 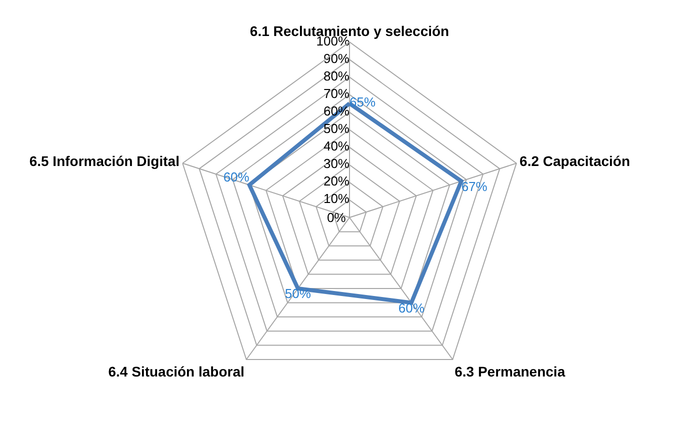 I want to click on y-tick-label: 10%, so click(x=336, y=198).